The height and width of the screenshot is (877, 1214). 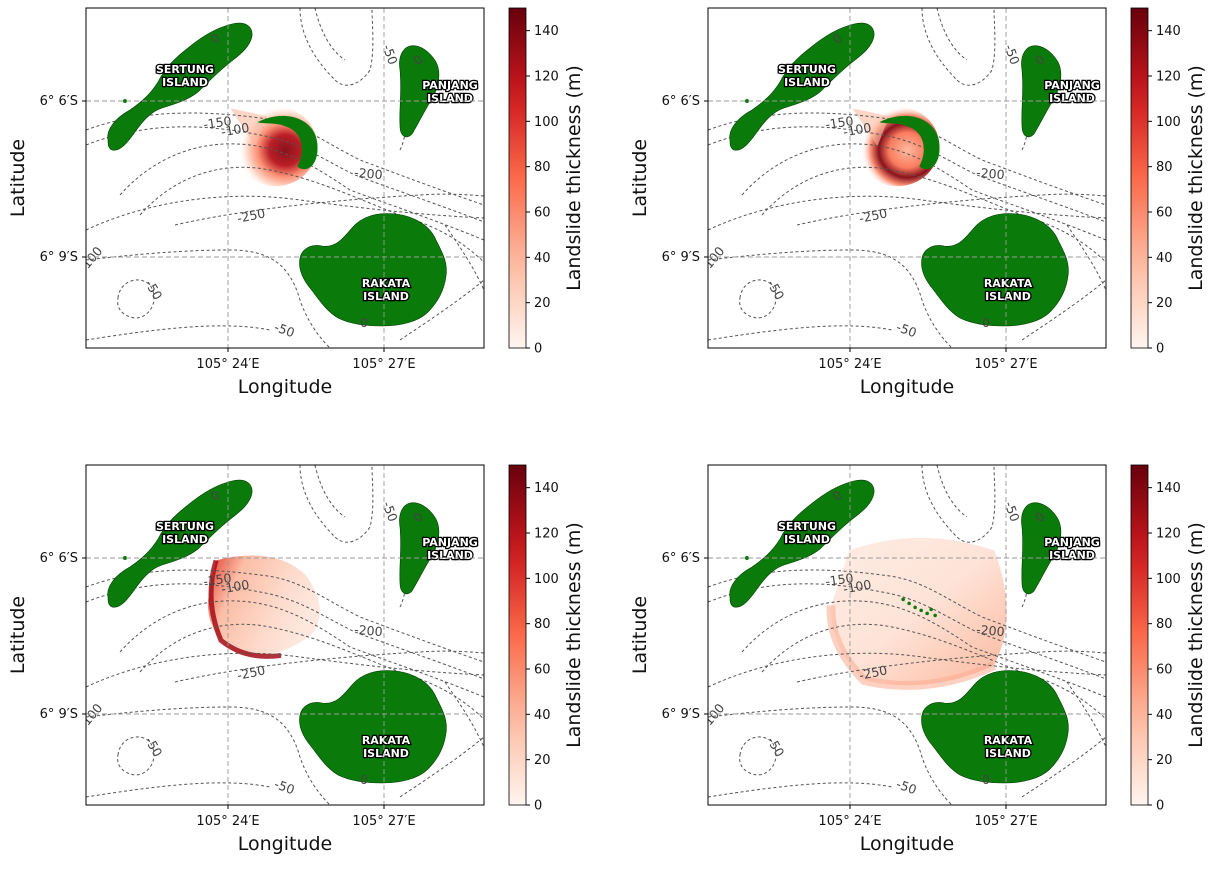 What do you see at coordinates (909, 142) in the screenshot?
I see `anak-krakatau-island` at bounding box center [909, 142].